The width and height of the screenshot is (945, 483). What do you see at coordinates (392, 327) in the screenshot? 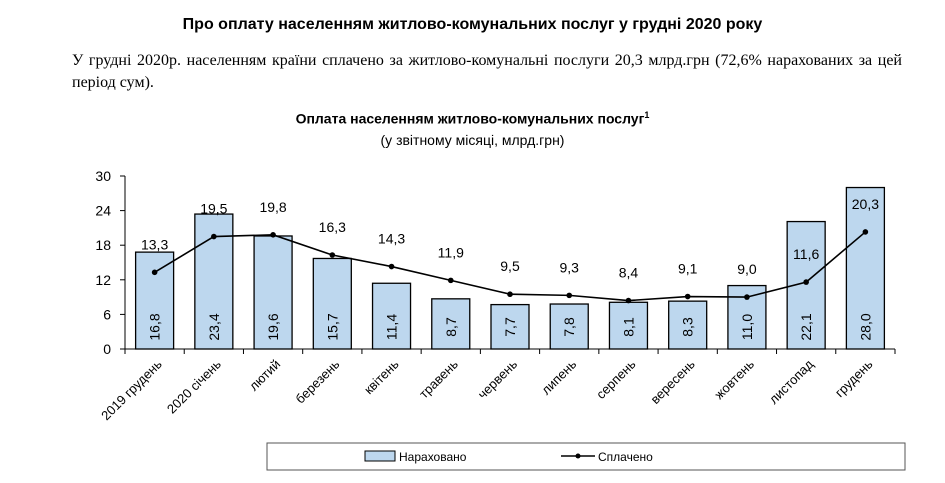
I see `bar-value-label: 11,4` at bounding box center [392, 327].